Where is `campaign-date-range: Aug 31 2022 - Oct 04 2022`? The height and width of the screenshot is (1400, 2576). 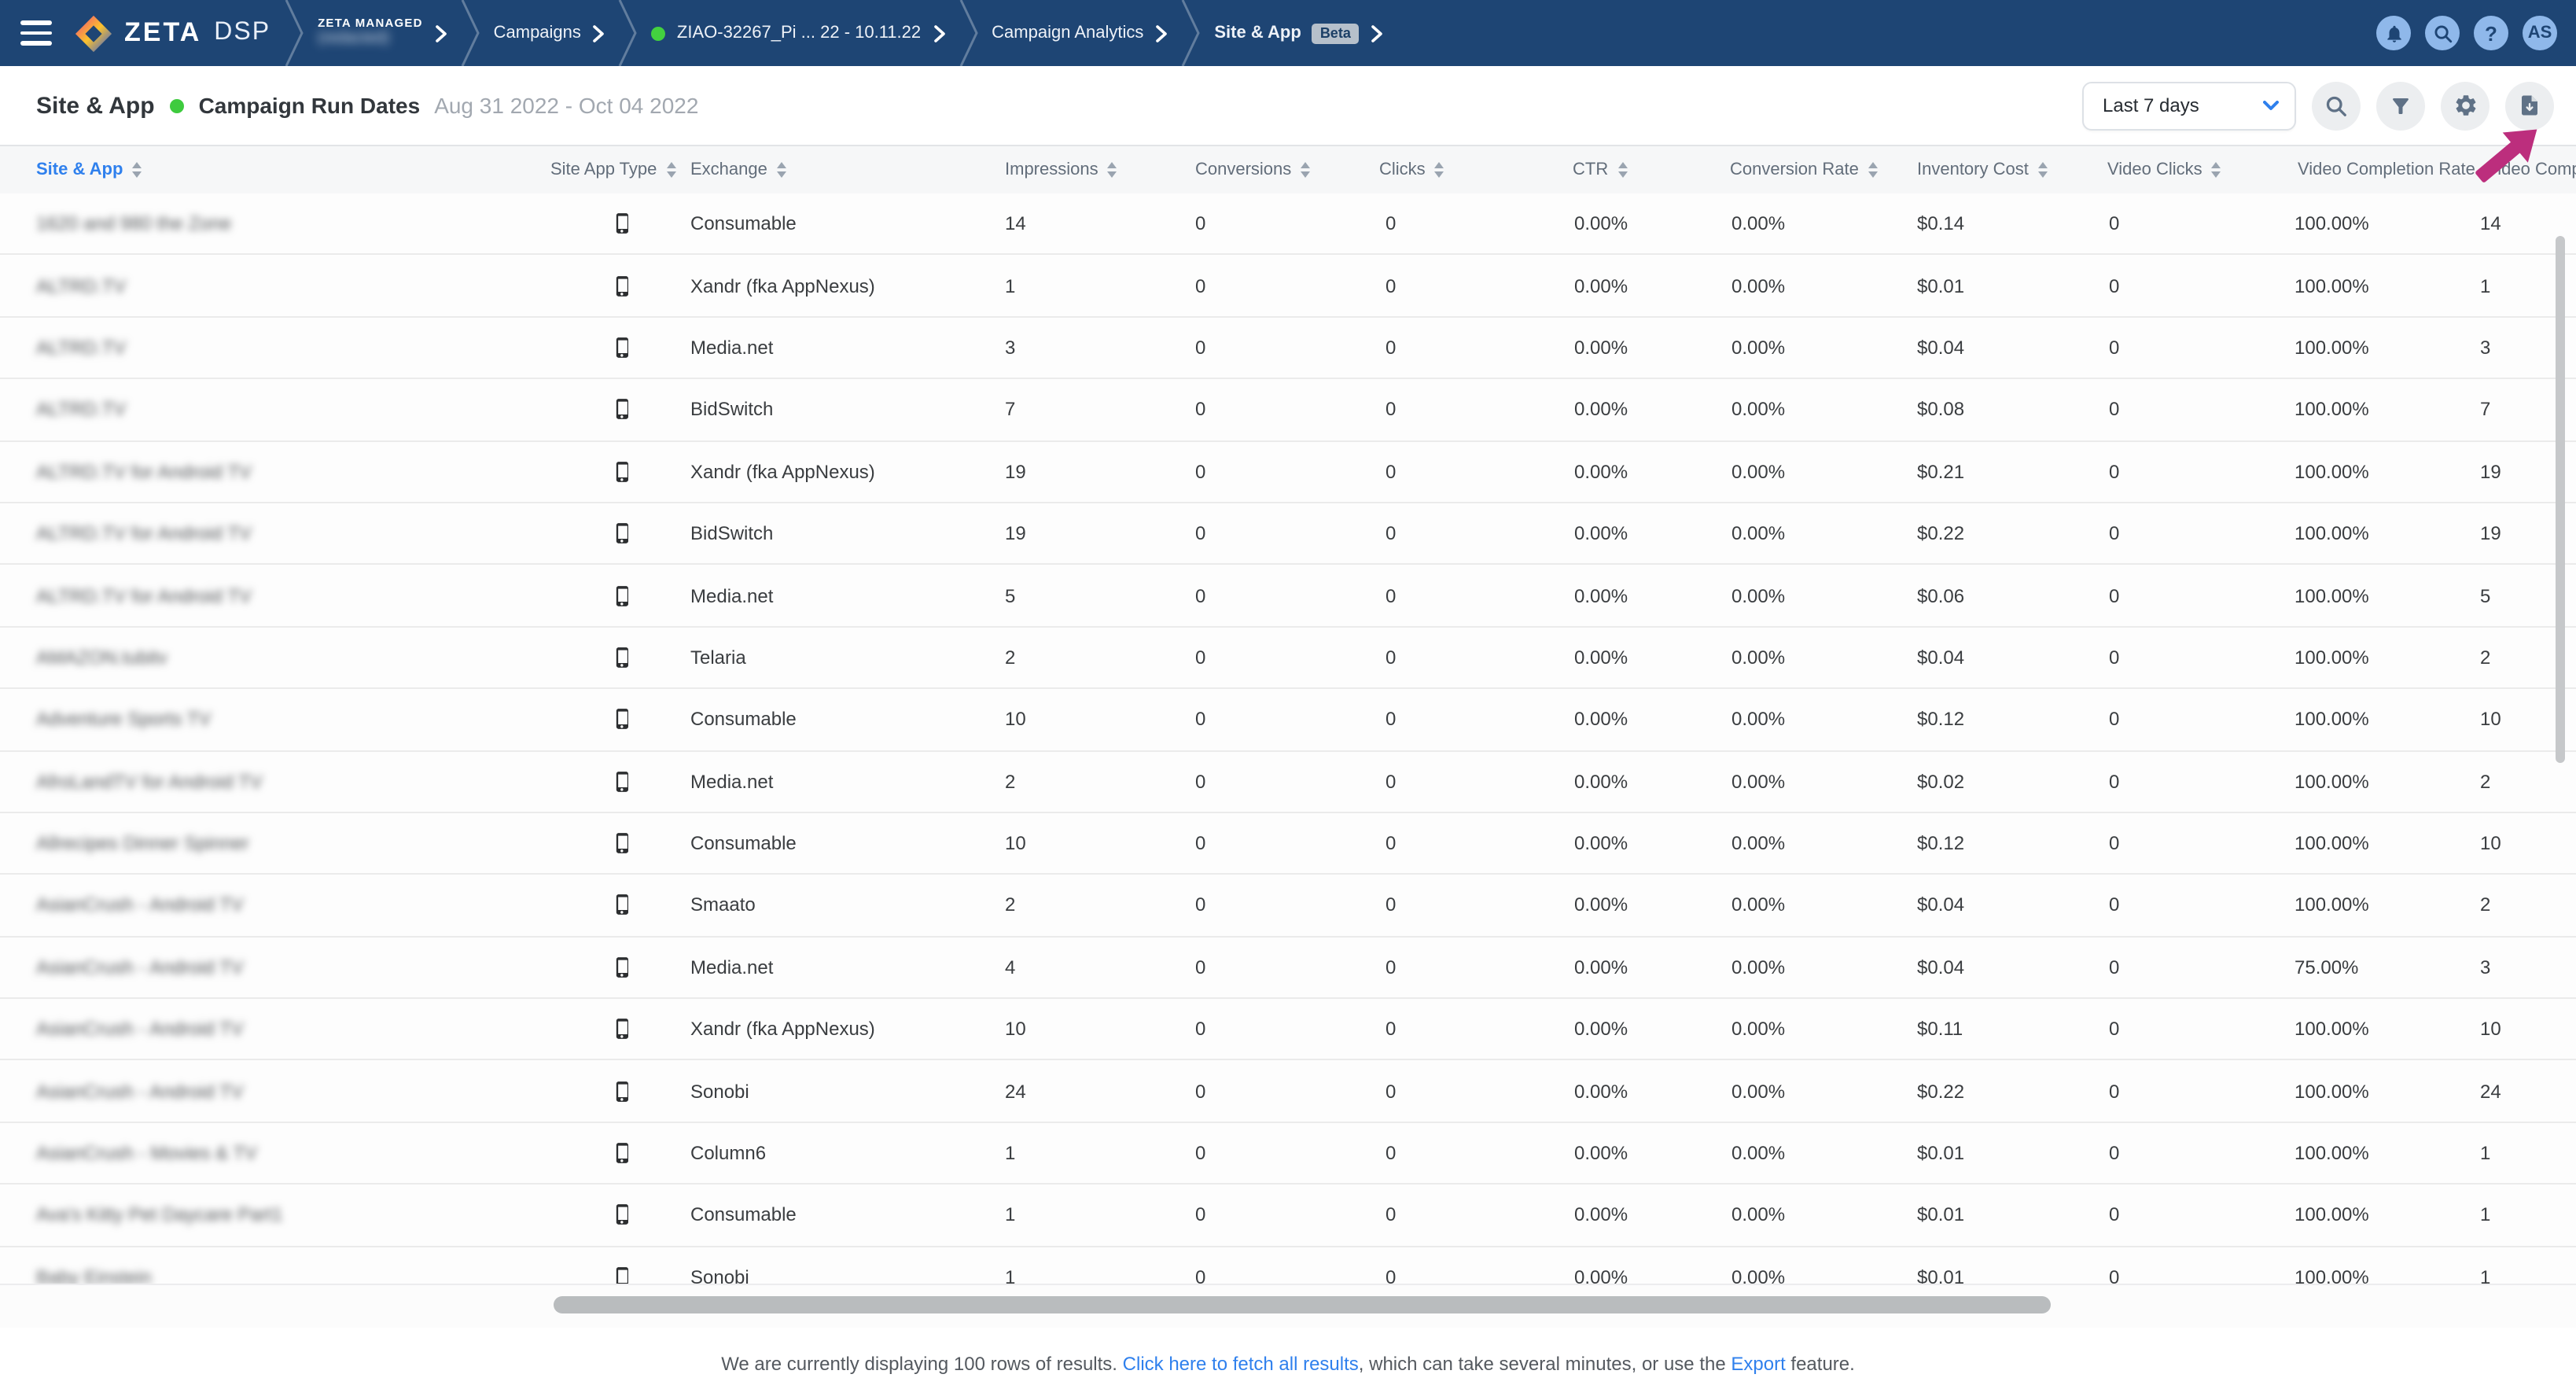
campaign-date-range: Aug 31 2022 - Oct 04 2022 is located at coordinates (566, 105).